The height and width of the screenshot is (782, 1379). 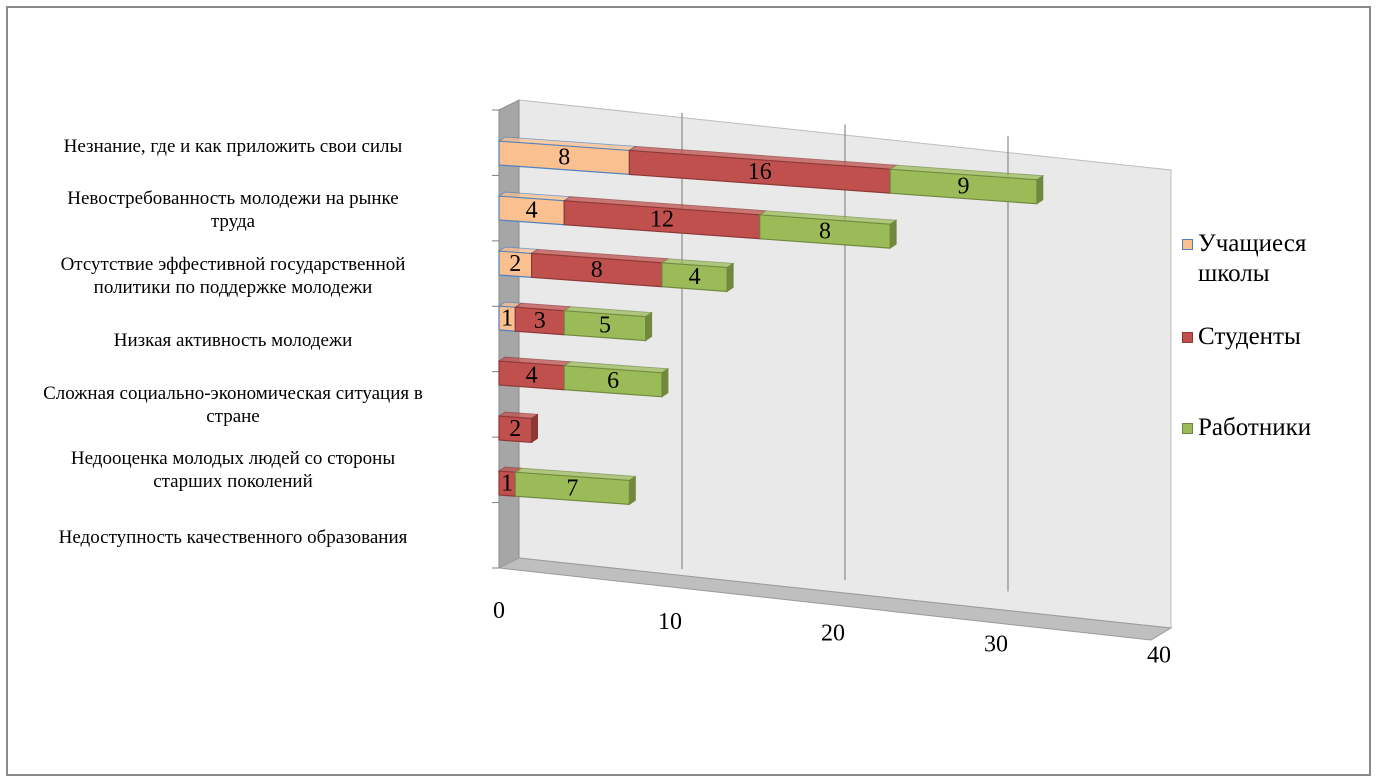 I want to click on category-label-line: Невостребованность молодежи на рынке, so click(x=233, y=198).